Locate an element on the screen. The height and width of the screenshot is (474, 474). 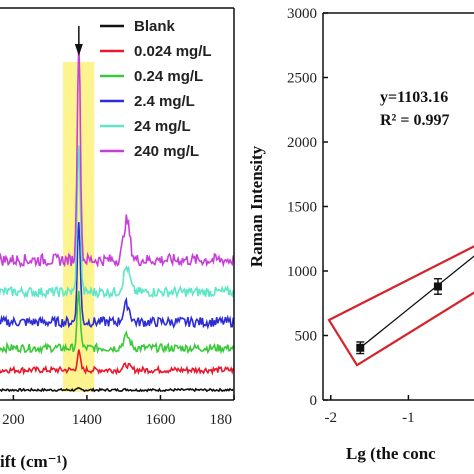
y-tick-label: 2500 is located at coordinates (302, 79).